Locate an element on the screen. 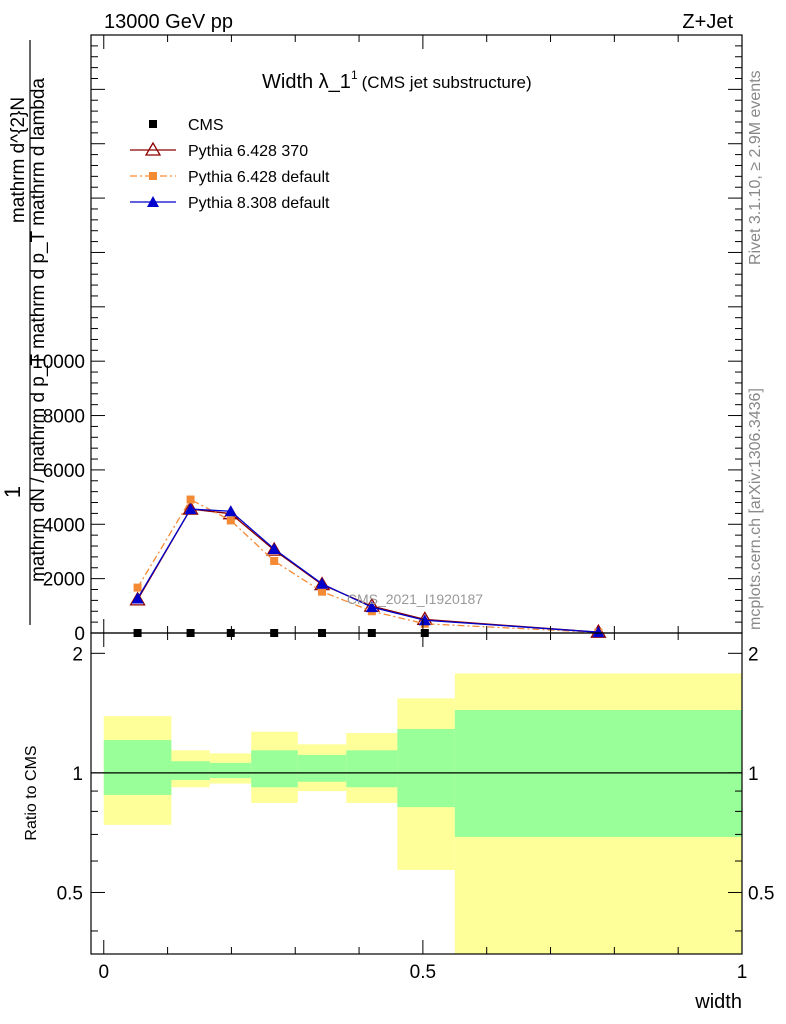 This screenshot has height=1024, width=786. ratio-y-tick-label-right: 2 is located at coordinates (753, 654).